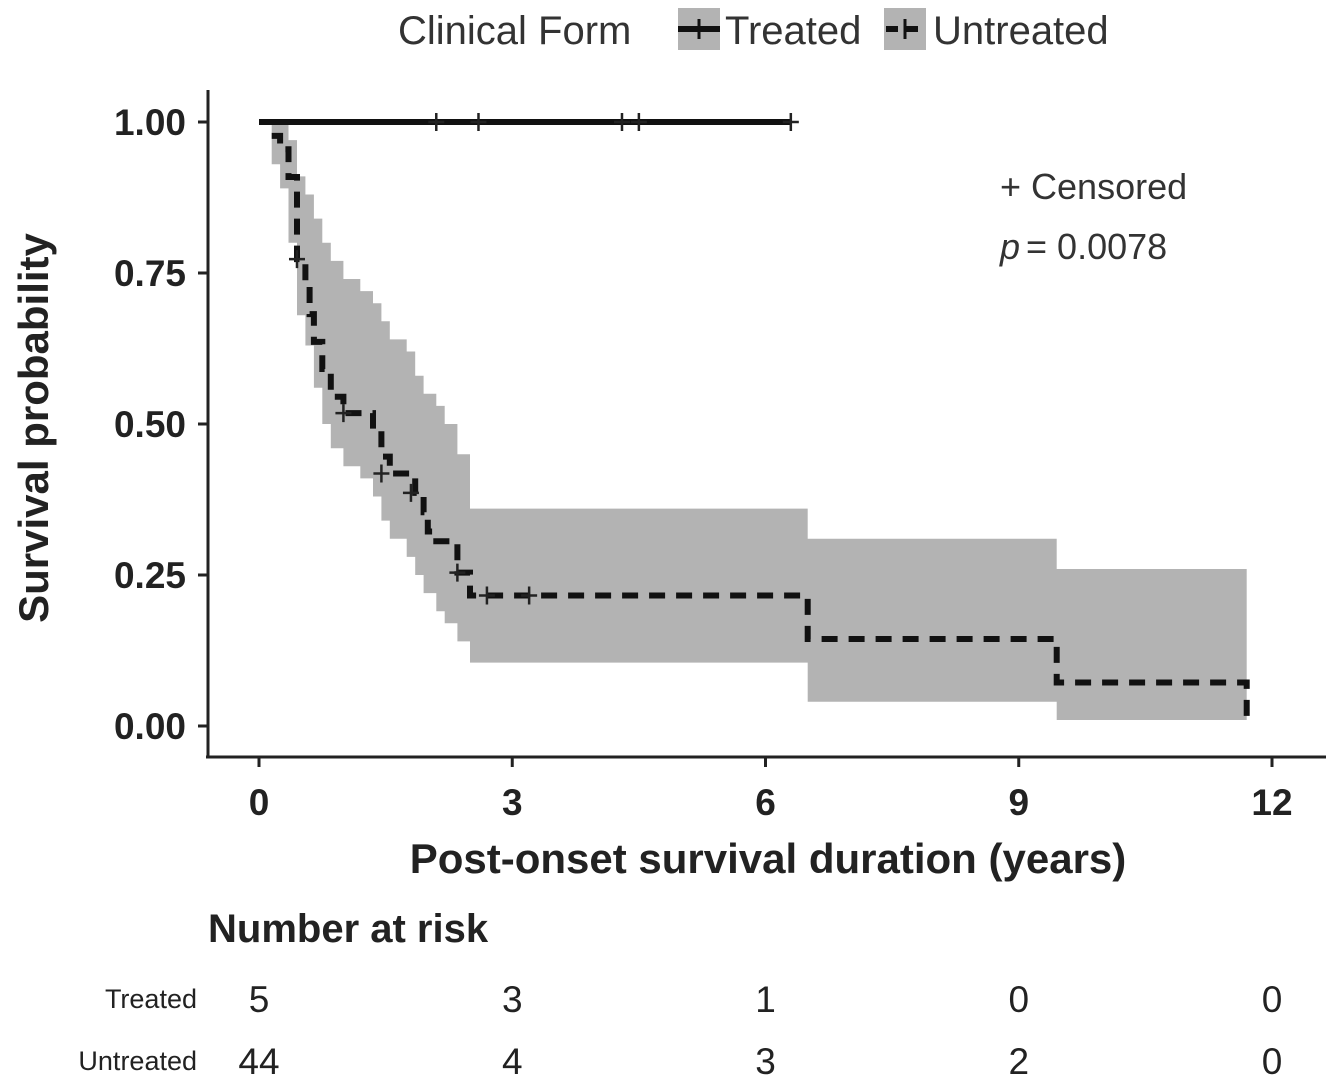  Describe the element at coordinates (768, 858) in the screenshot. I see `x-axis-title: Post-onset survival duration (years)` at that location.